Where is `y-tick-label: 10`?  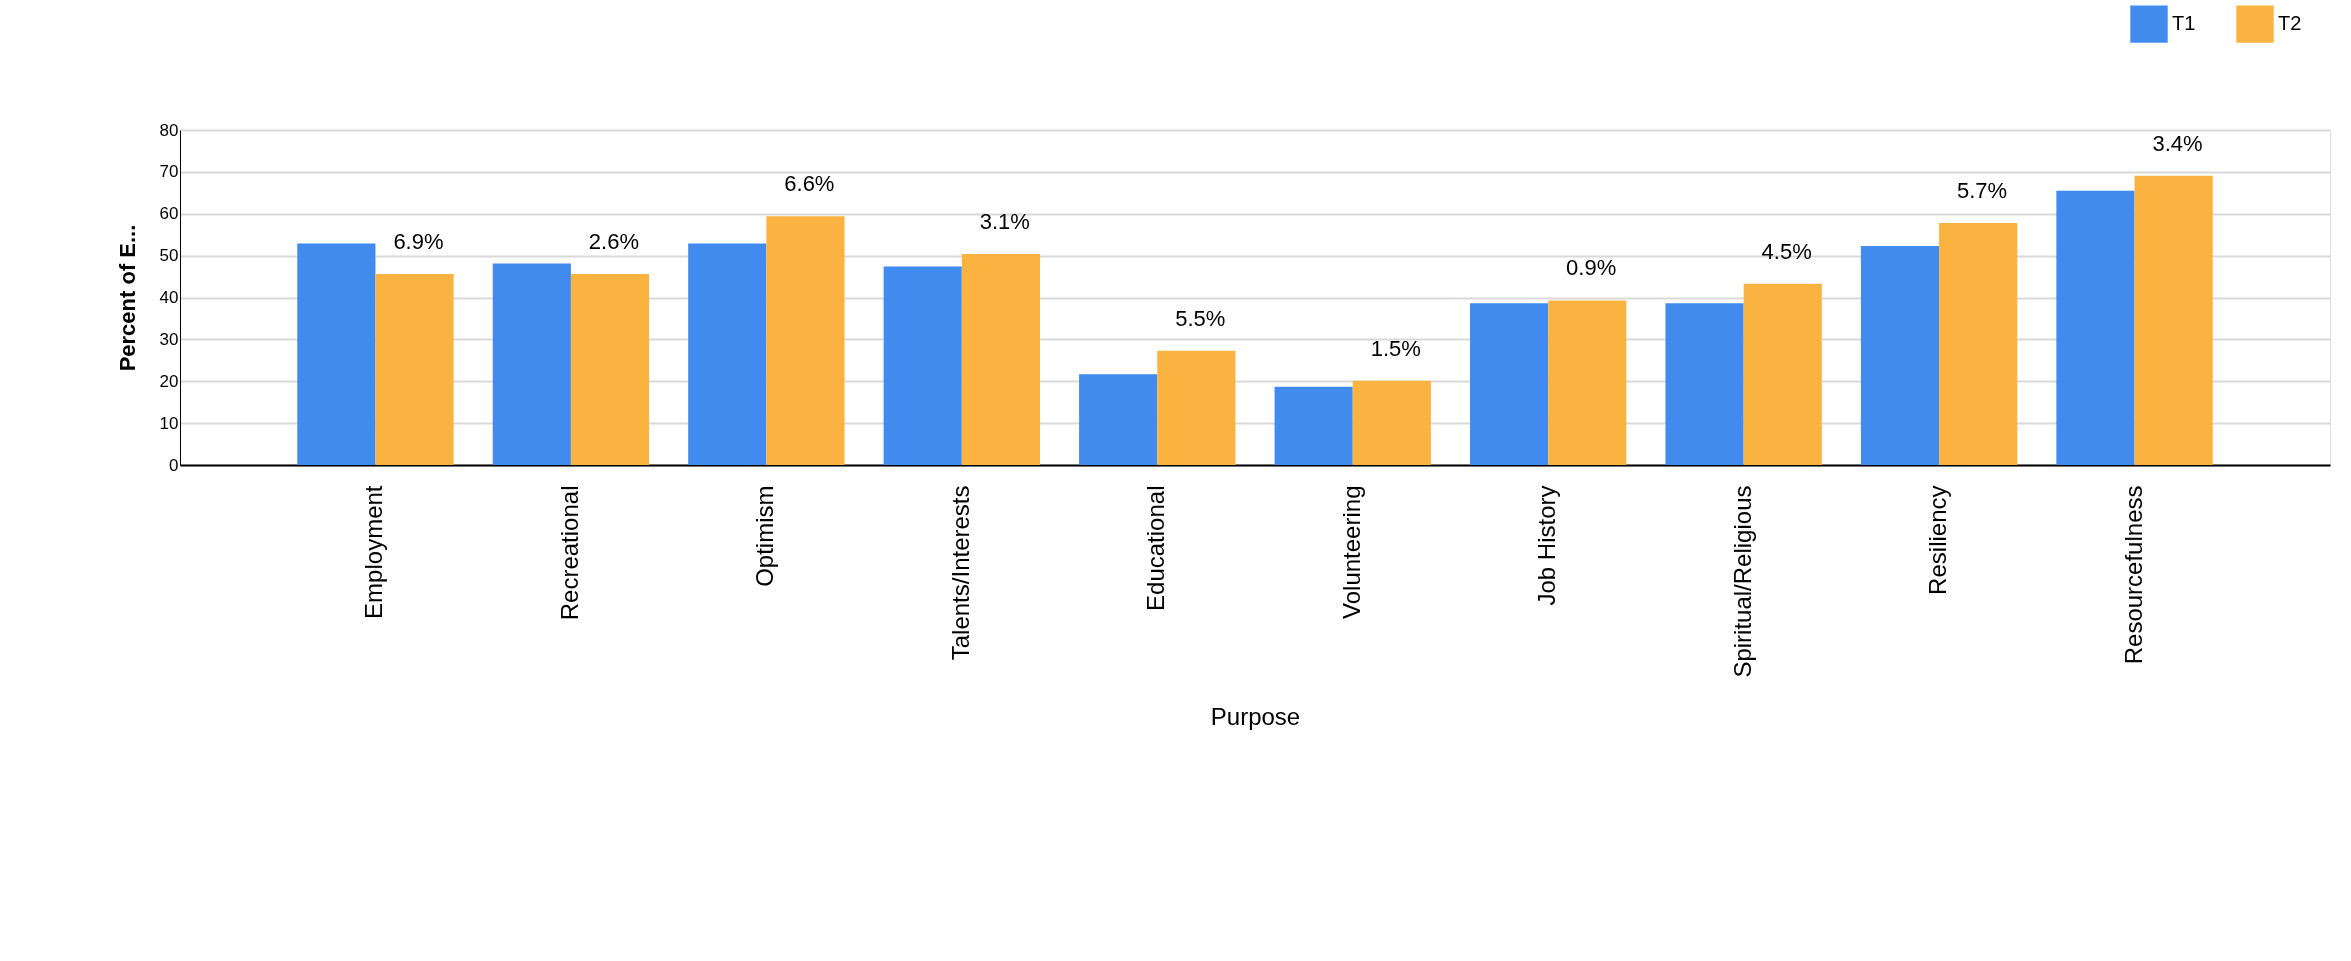
y-tick-label: 10 is located at coordinates (169, 423).